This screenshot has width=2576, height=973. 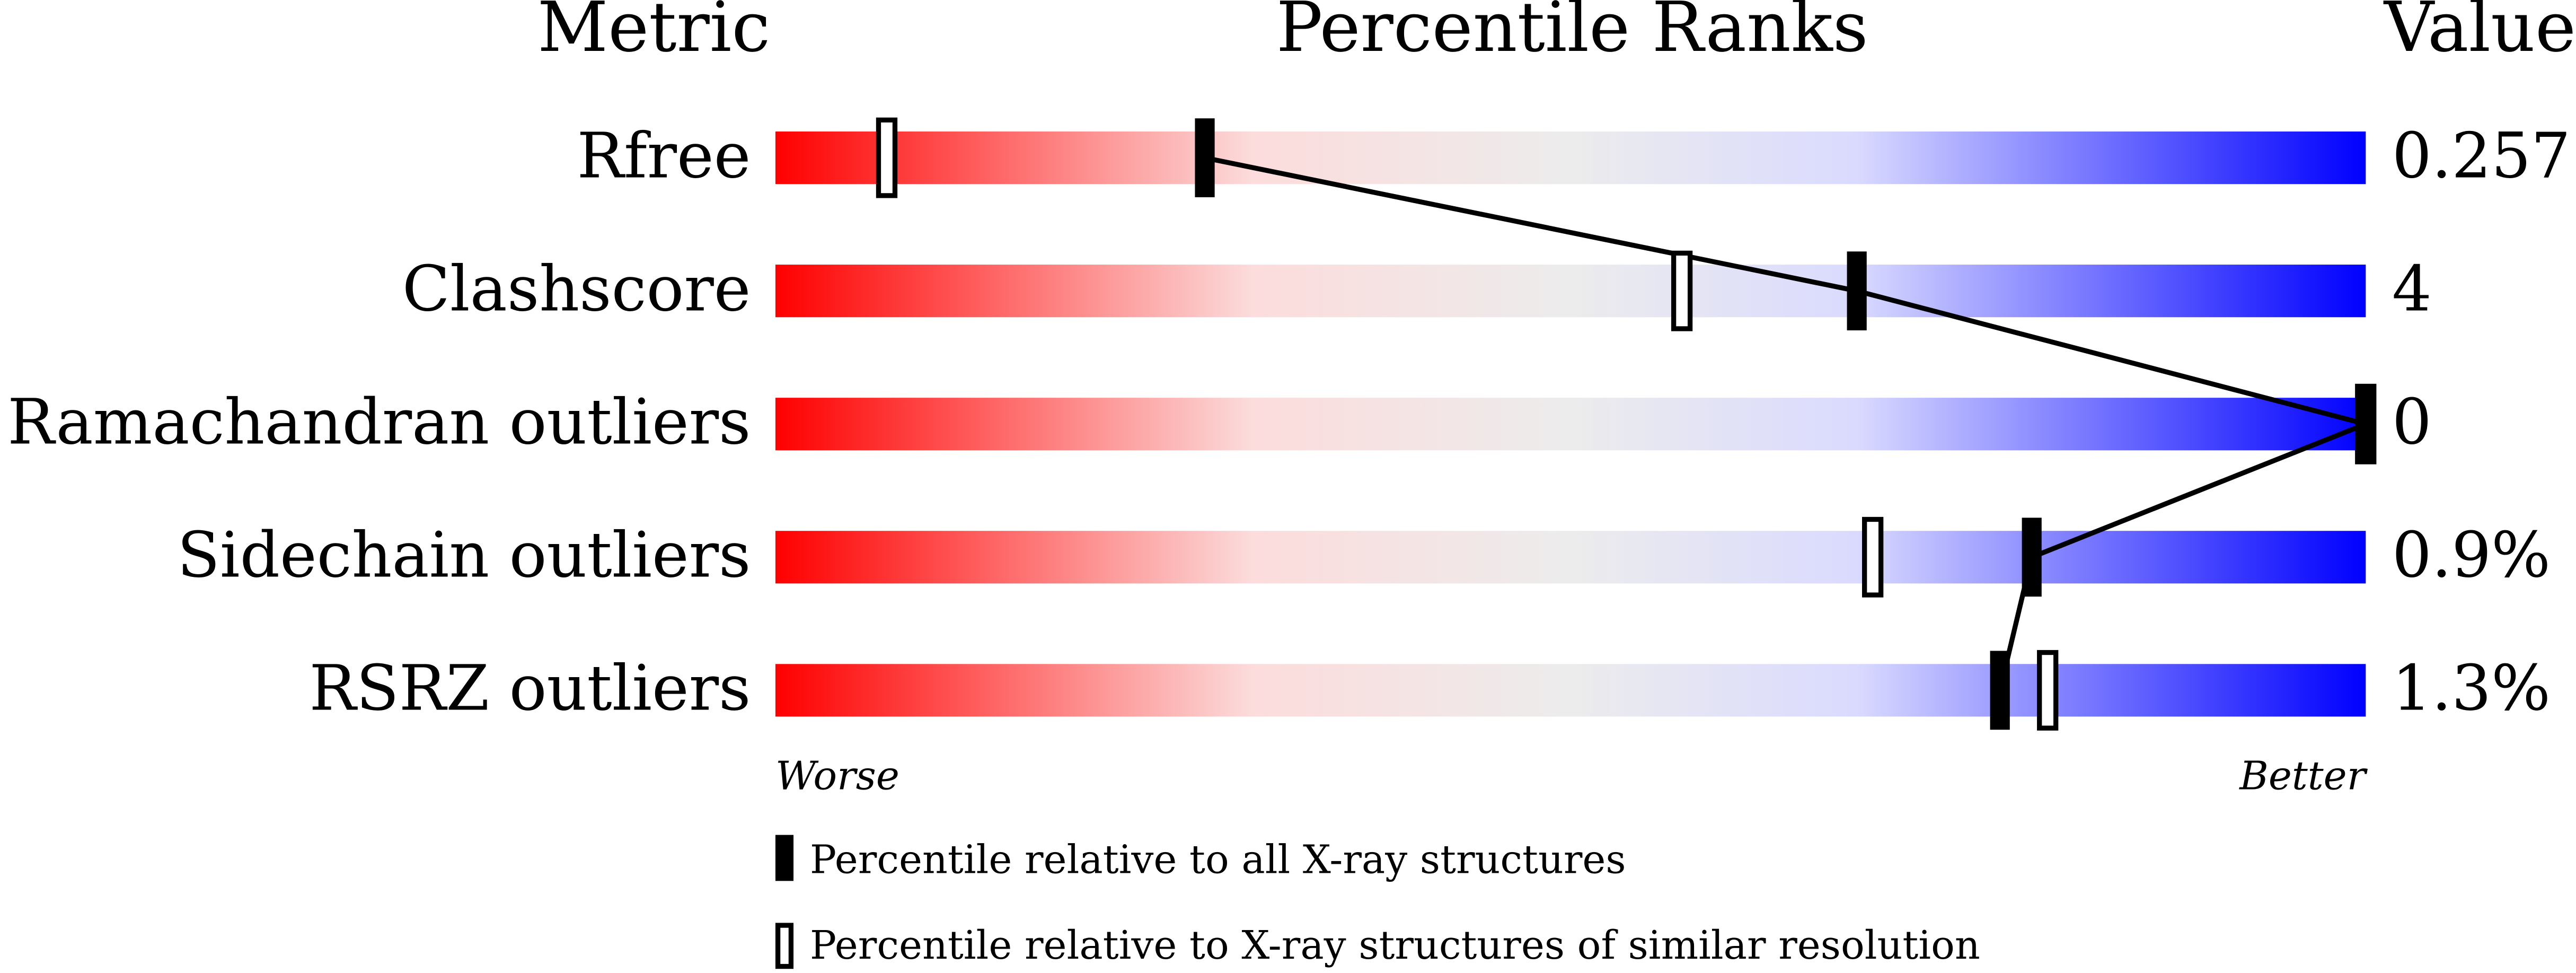 What do you see at coordinates (2412, 421) in the screenshot?
I see `metric-value: 0` at bounding box center [2412, 421].